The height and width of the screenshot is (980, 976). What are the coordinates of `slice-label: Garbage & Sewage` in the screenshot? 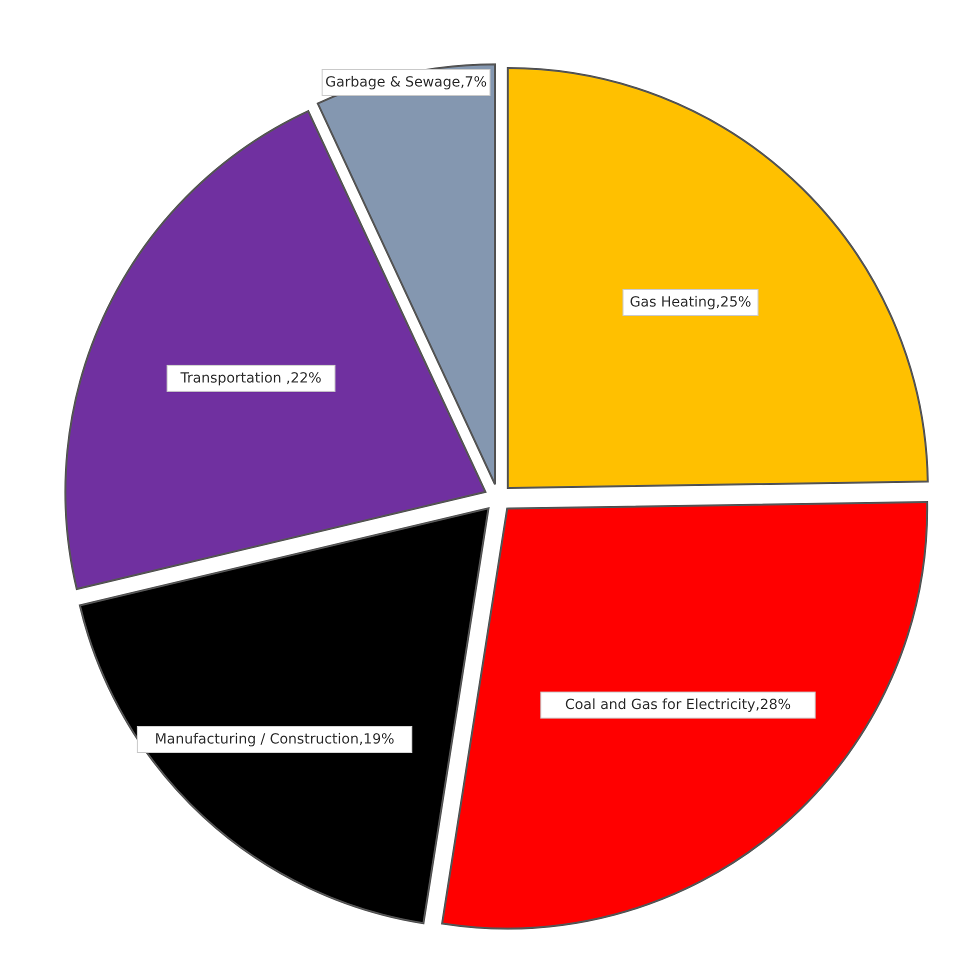 It's located at (392, 82).